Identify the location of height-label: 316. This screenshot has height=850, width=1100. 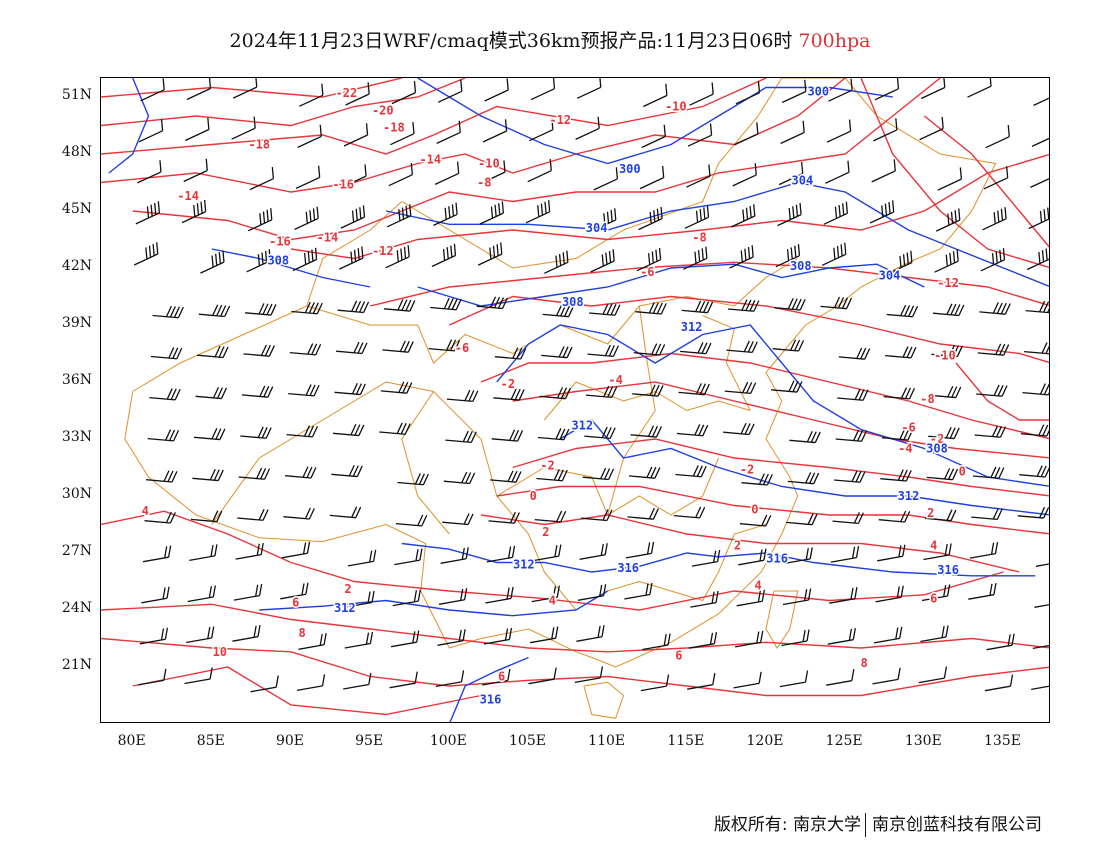
(948, 570).